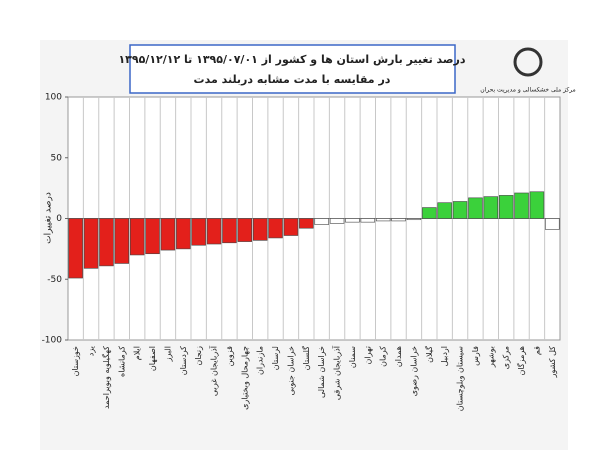 Image resolution: width=608 pixels, height=458 pixels. Describe the element at coordinates (367, 355) in the screenshot. I see `x-tick-label: تهران` at that location.